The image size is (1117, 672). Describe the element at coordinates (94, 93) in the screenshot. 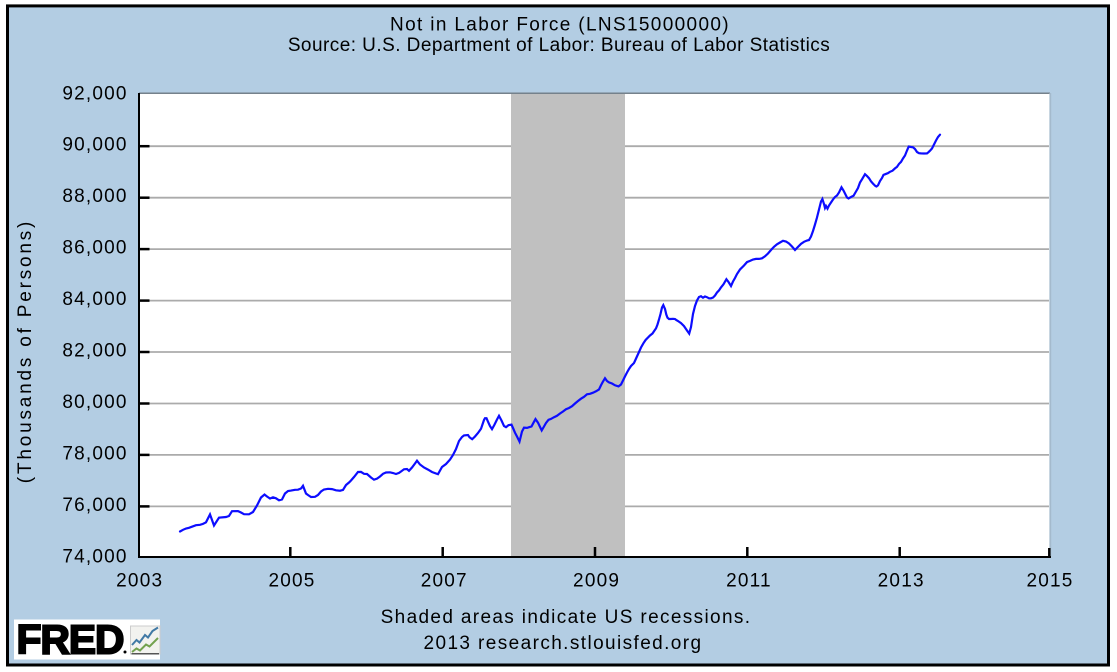

I see `svg-text: 92,000` at that location.